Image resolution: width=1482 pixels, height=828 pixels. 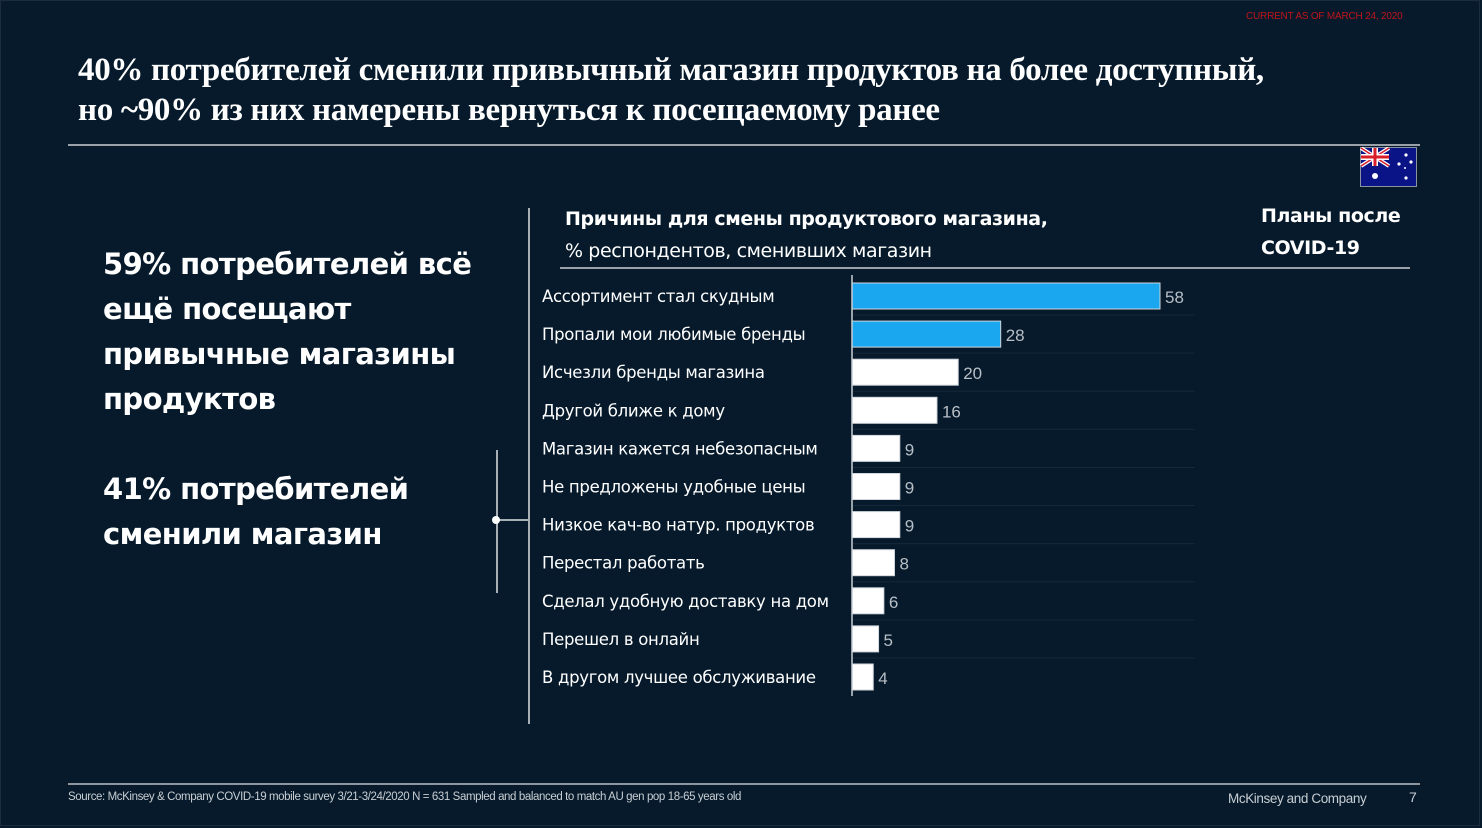 I want to click on value-label: 20, so click(x=972, y=373).